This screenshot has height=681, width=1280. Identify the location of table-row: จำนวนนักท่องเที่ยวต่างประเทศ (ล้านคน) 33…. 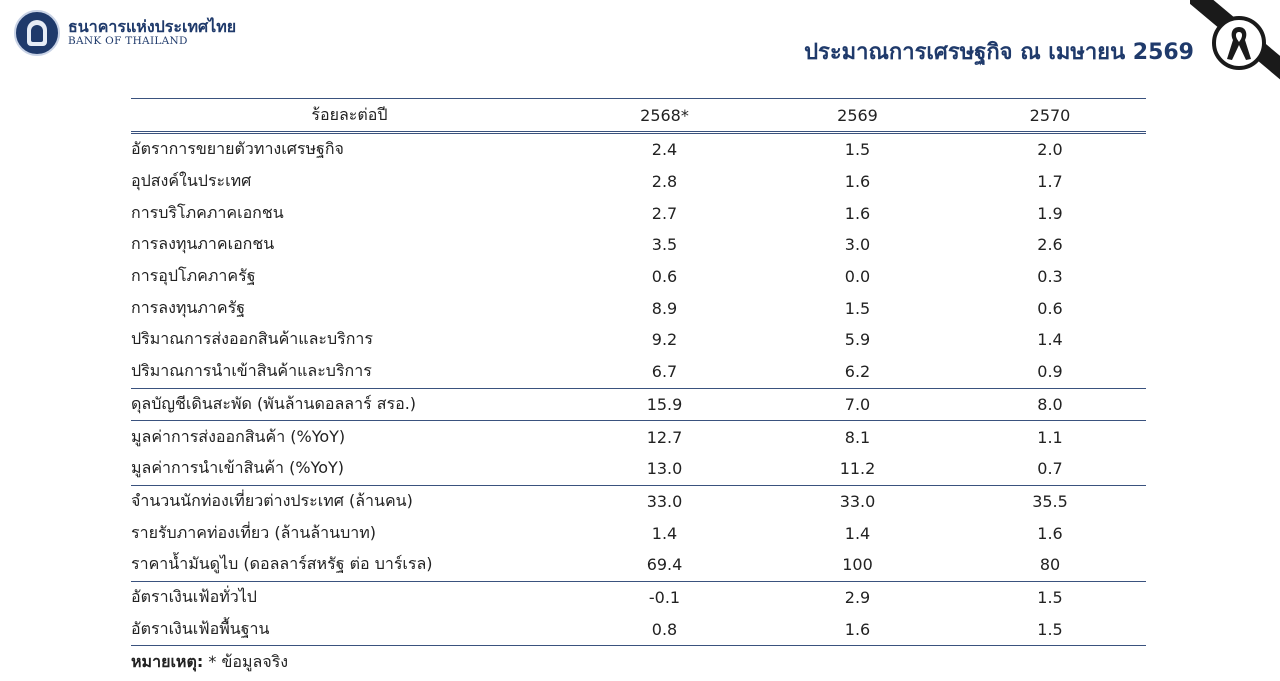
(638, 501).